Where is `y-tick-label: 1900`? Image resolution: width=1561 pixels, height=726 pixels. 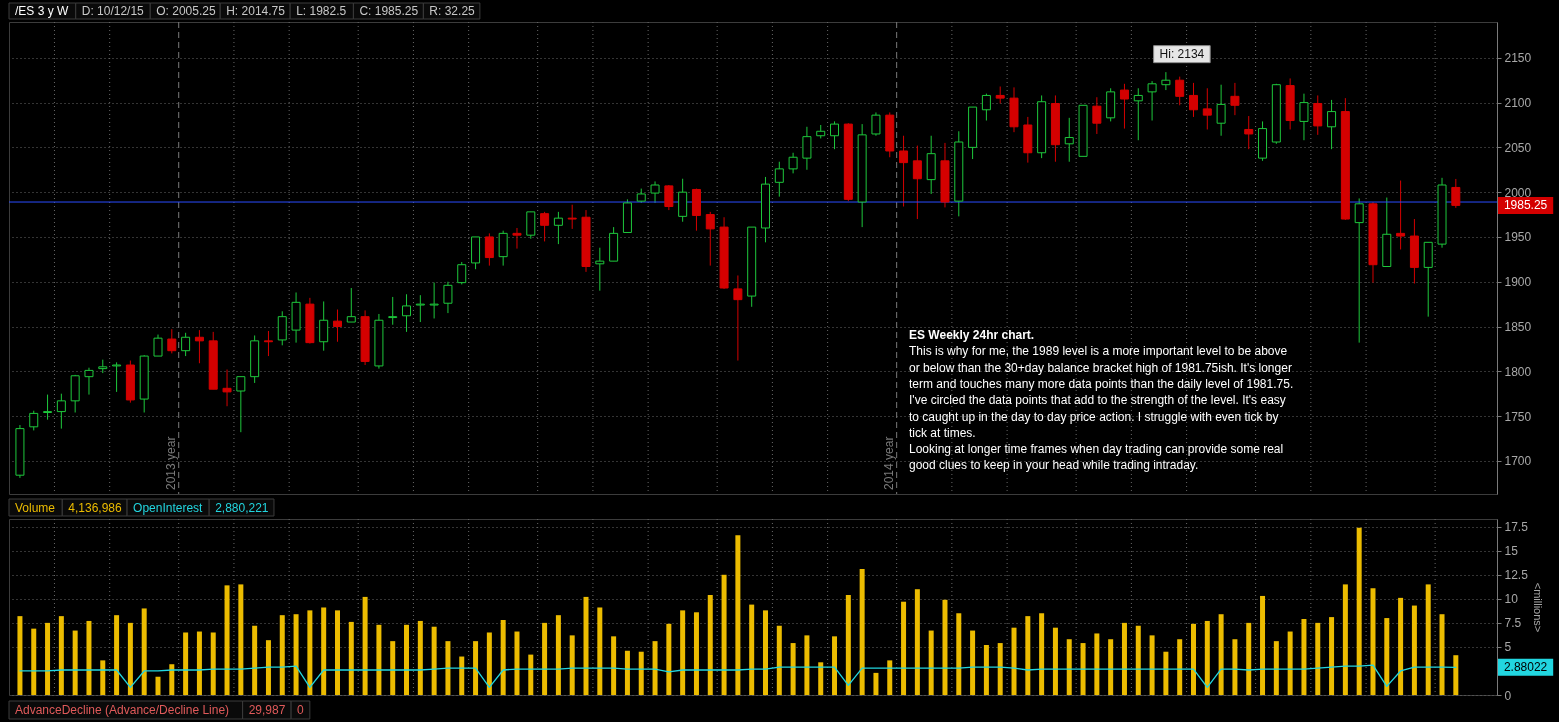
y-tick-label: 1900 is located at coordinates (1518, 282).